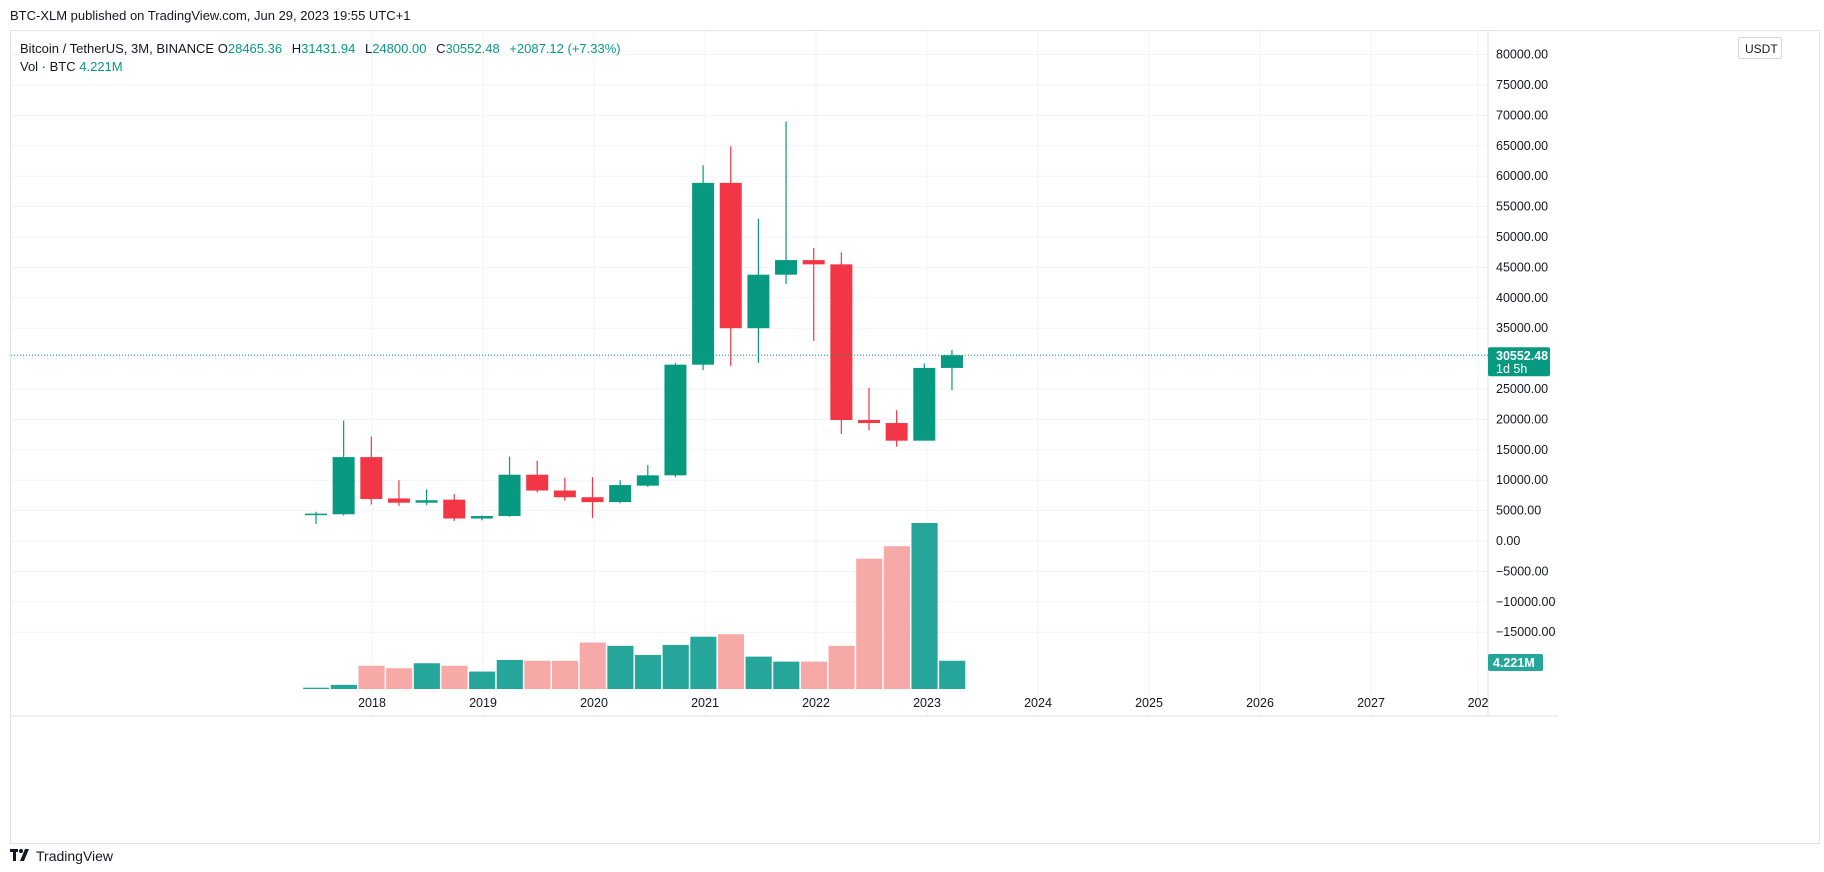  I want to click on close-key: C, so click(441, 48).